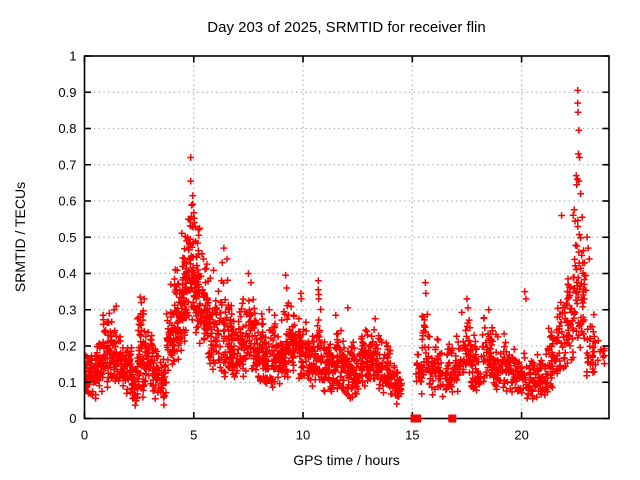  Describe the element at coordinates (67, 128) in the screenshot. I see `y-tick-label: 0.8` at that location.